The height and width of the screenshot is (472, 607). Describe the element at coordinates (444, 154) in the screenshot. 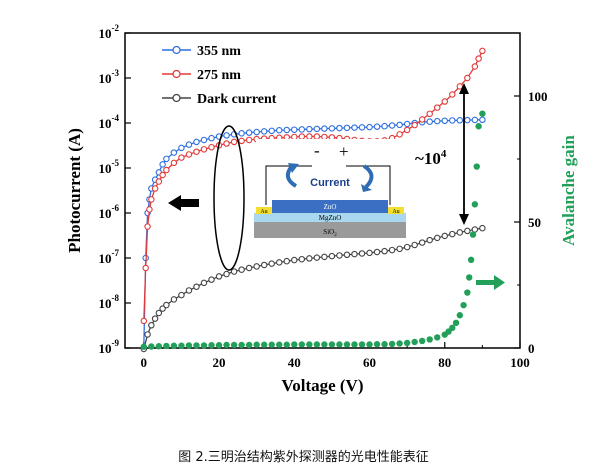

I see `ratio-exponent: 4` at that location.